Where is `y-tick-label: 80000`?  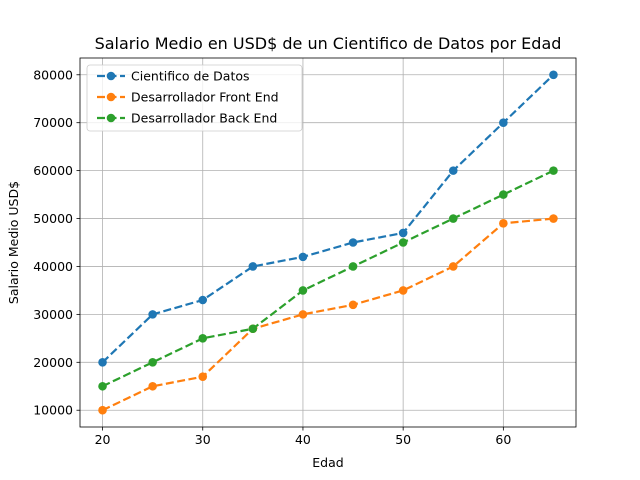
y-tick-label: 80000 is located at coordinates (53, 74).